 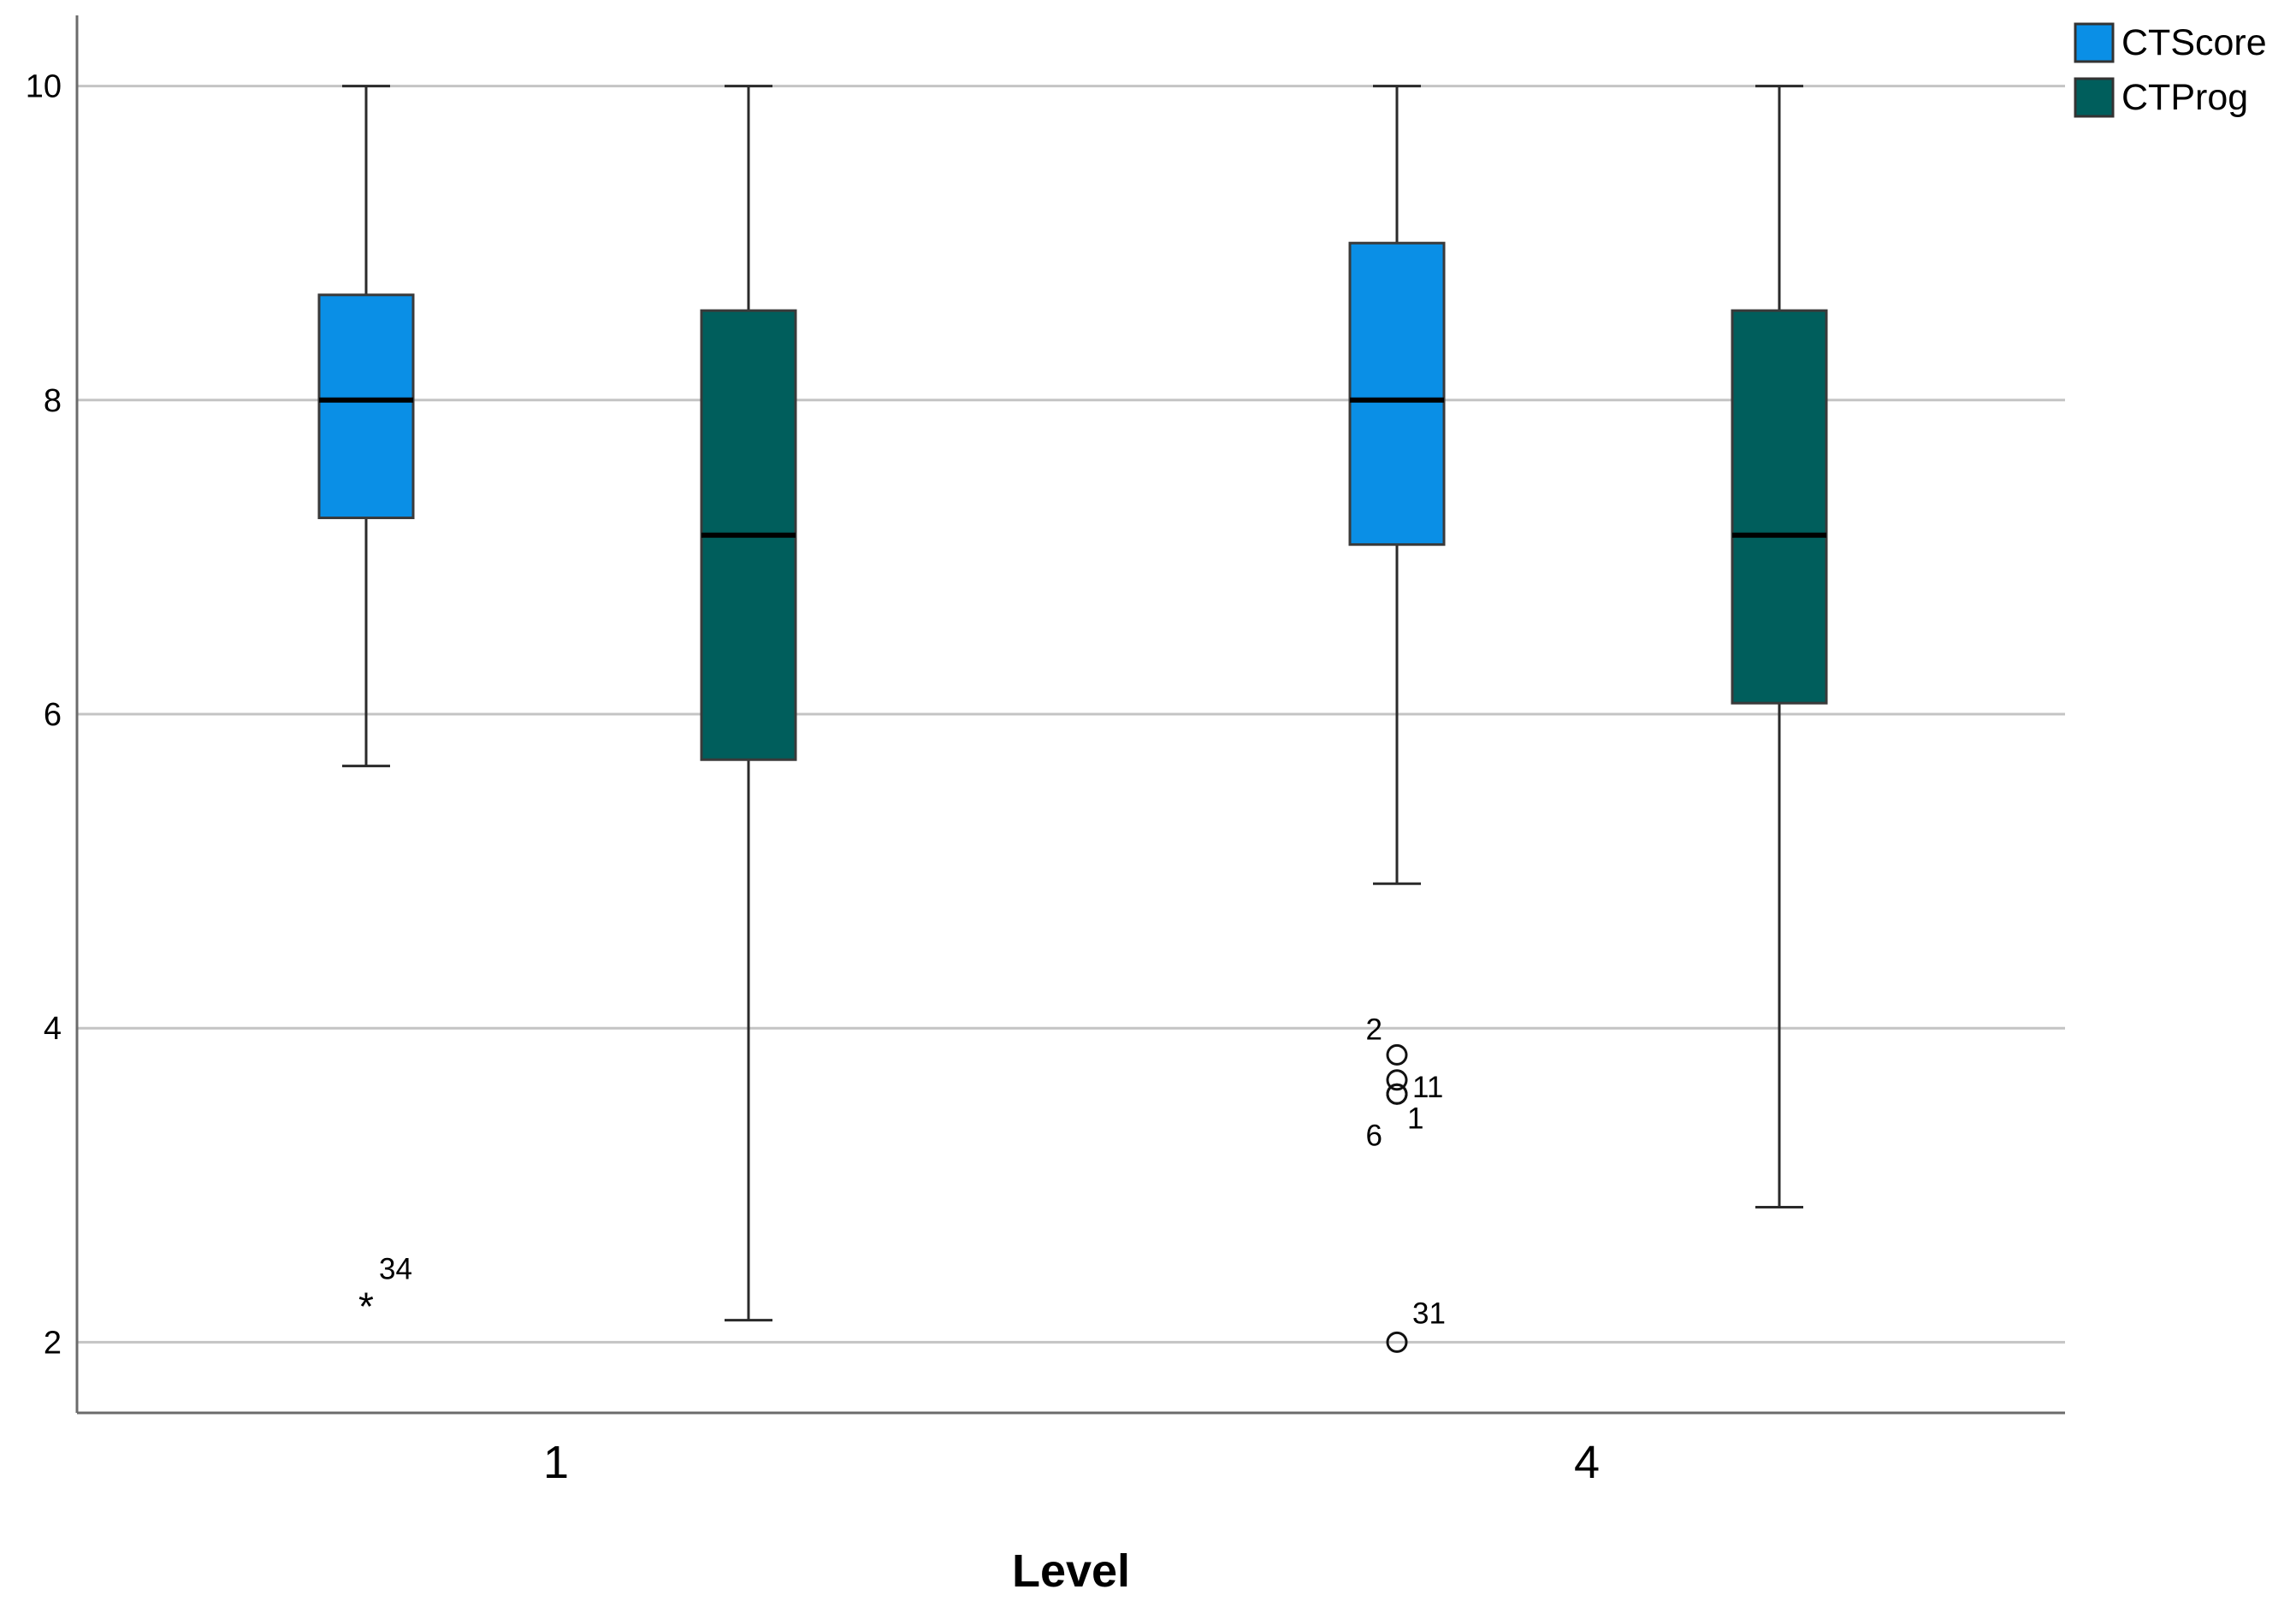 I want to click on legend: CTScore CTProg, so click(x=2170, y=70).